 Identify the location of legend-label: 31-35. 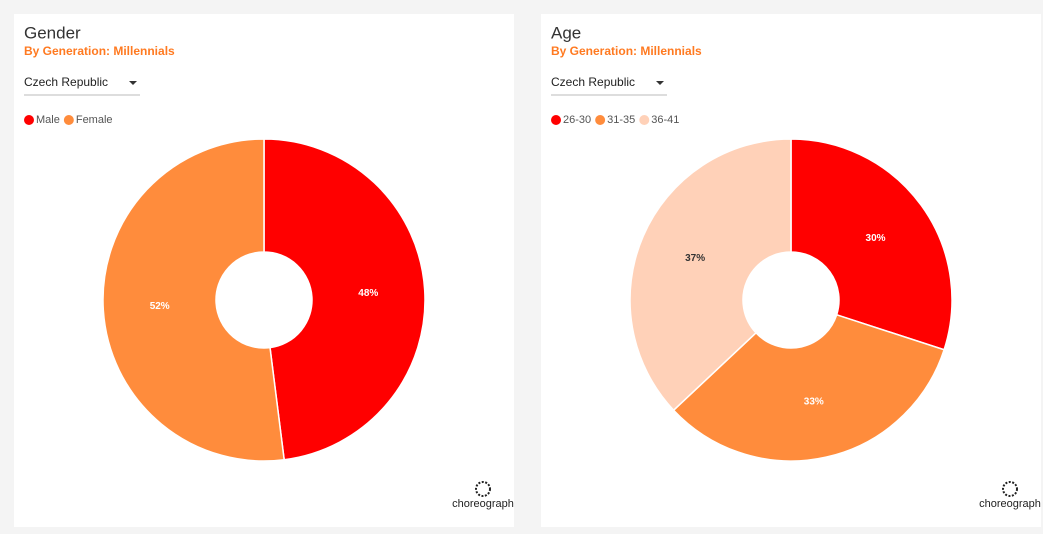
(621, 120).